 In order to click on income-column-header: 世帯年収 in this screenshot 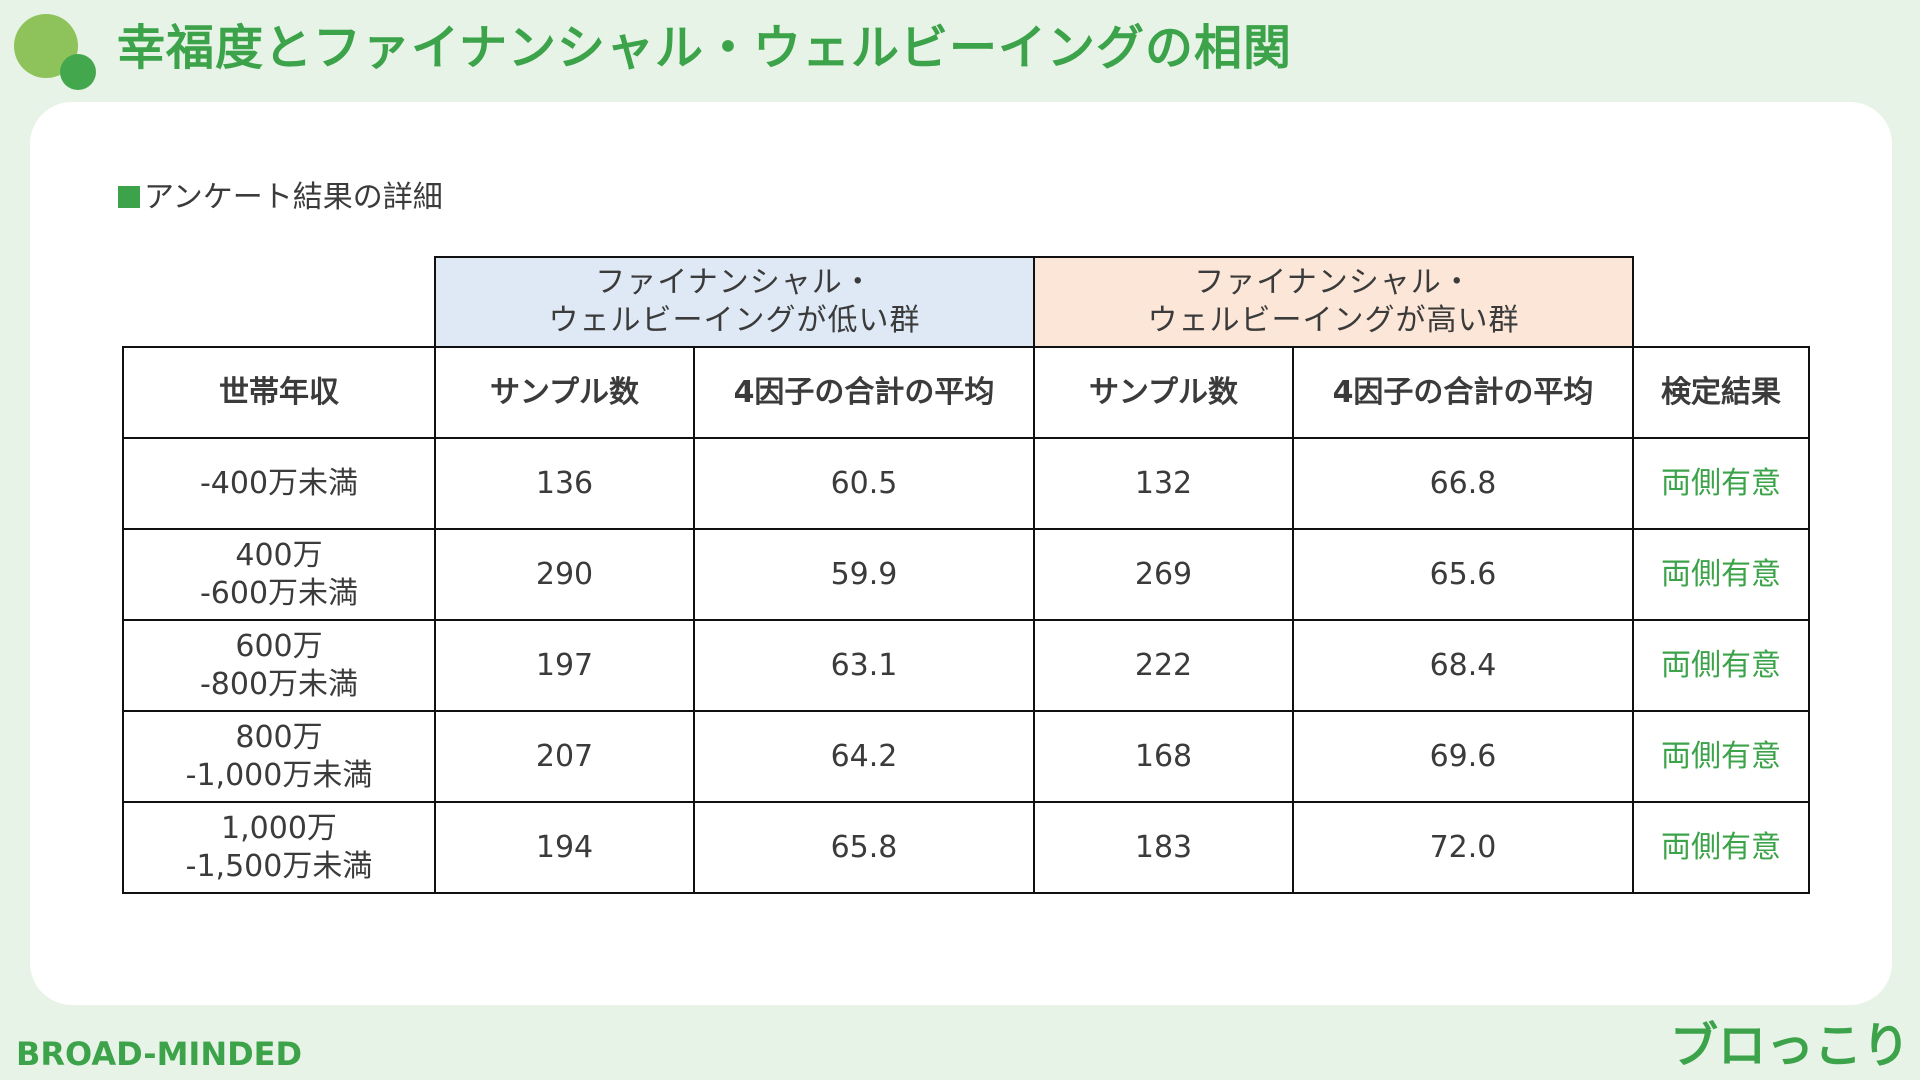, I will do `click(279, 392)`.